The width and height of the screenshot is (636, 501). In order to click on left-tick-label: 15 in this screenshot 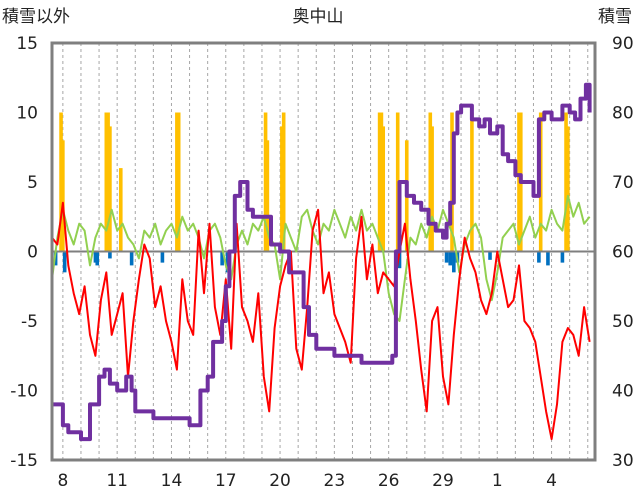, I will do `click(27, 44)`.